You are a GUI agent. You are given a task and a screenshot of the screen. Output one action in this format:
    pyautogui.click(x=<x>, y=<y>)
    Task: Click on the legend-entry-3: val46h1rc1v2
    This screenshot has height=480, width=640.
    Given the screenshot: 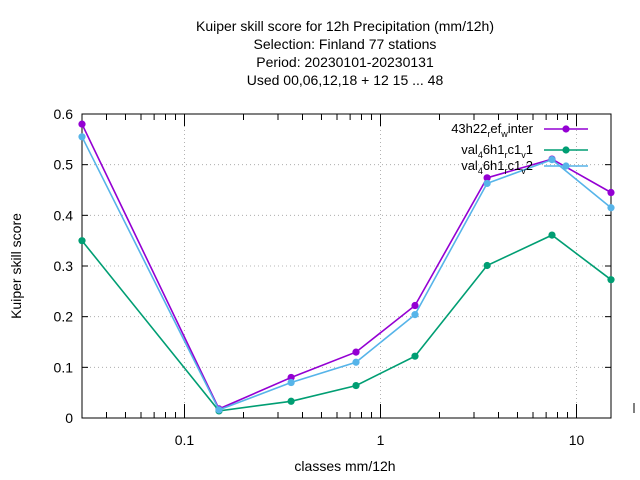 What is the action you would take?
    pyautogui.click(x=524, y=167)
    